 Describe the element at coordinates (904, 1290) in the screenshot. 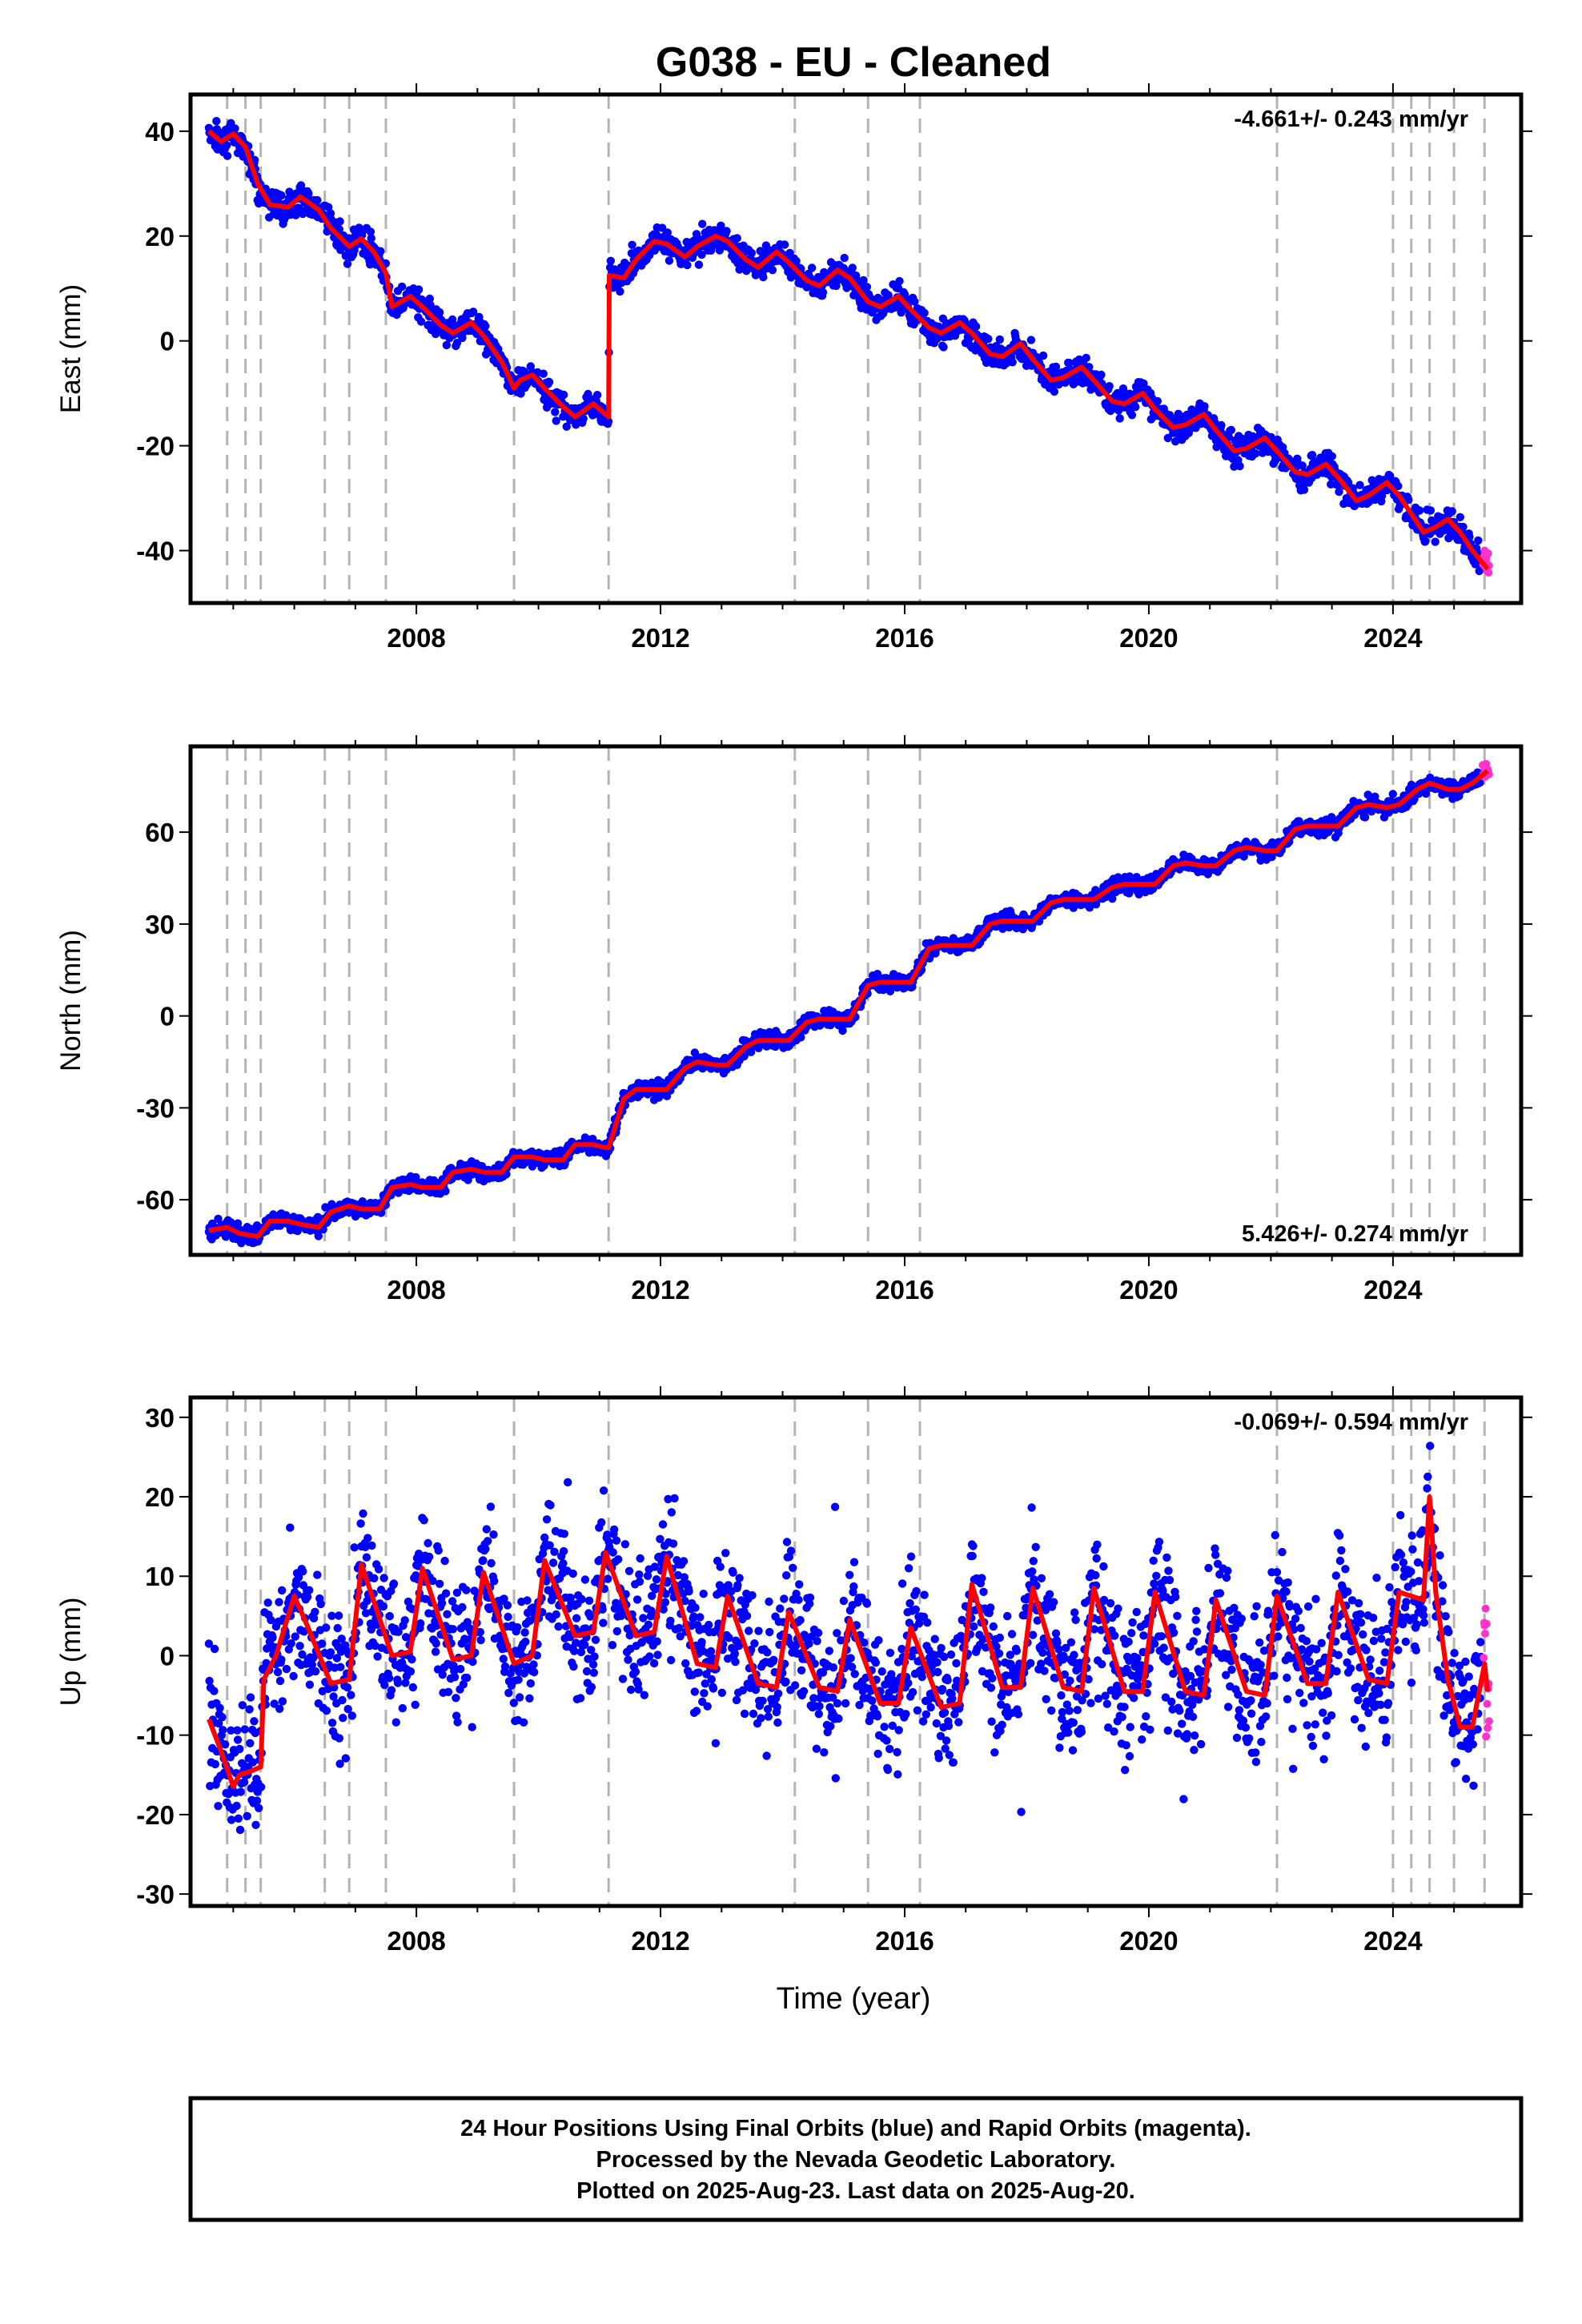

I see `x-tick-label: 2016` at that location.